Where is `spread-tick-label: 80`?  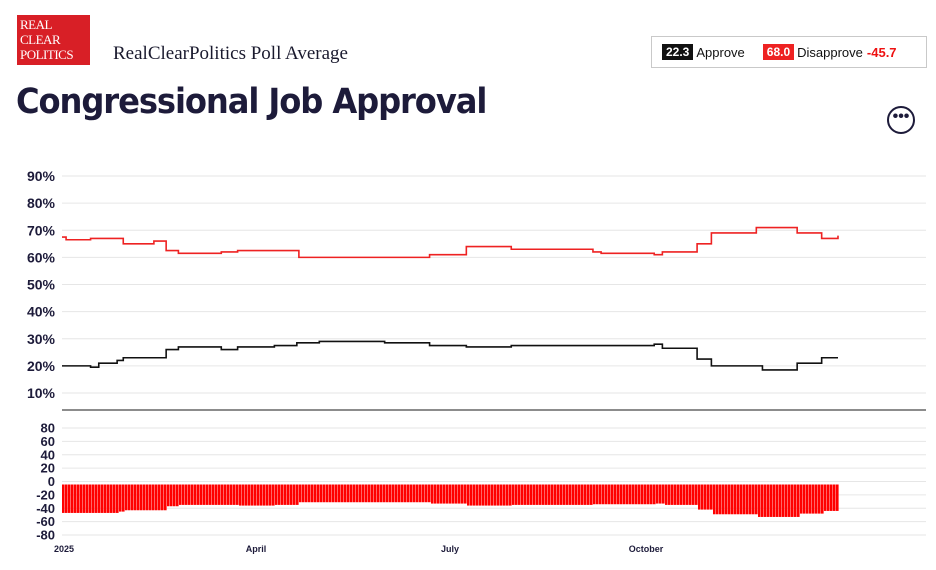 spread-tick-label: 80 is located at coordinates (48, 428).